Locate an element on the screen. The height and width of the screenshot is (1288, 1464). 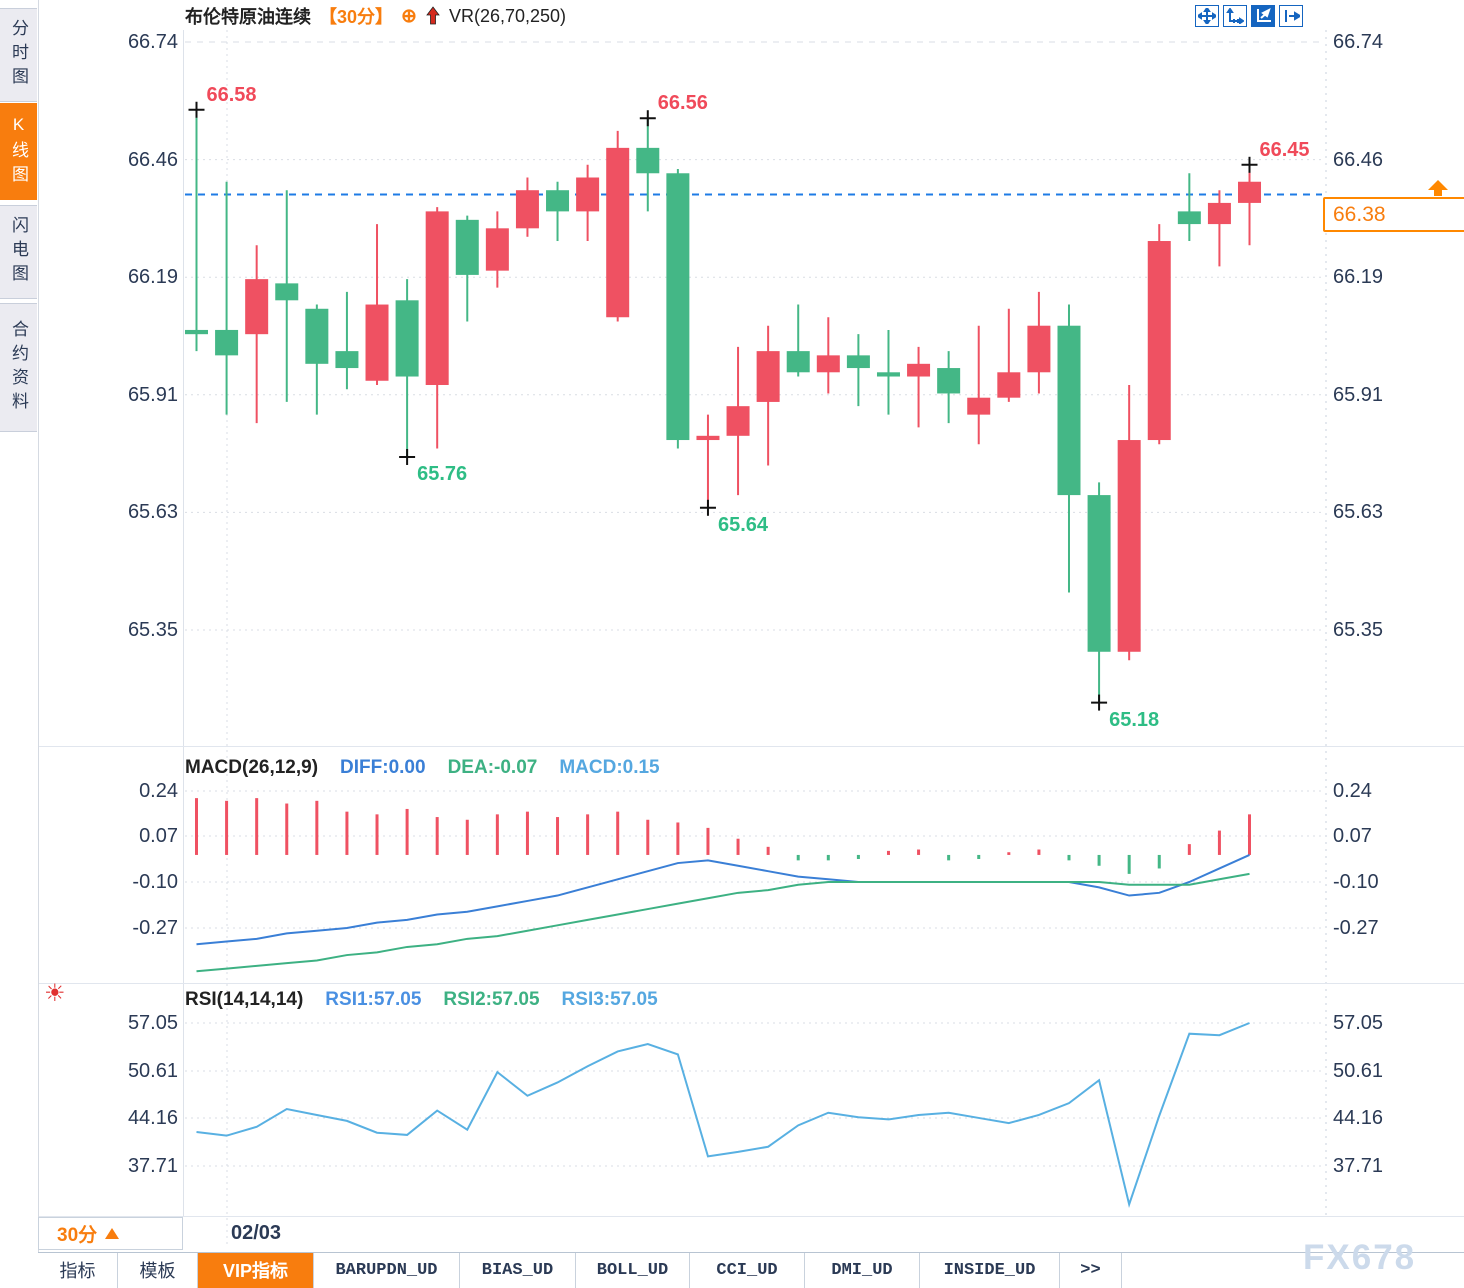
interval-tag: 【30分】 is located at coordinates (356, 17).